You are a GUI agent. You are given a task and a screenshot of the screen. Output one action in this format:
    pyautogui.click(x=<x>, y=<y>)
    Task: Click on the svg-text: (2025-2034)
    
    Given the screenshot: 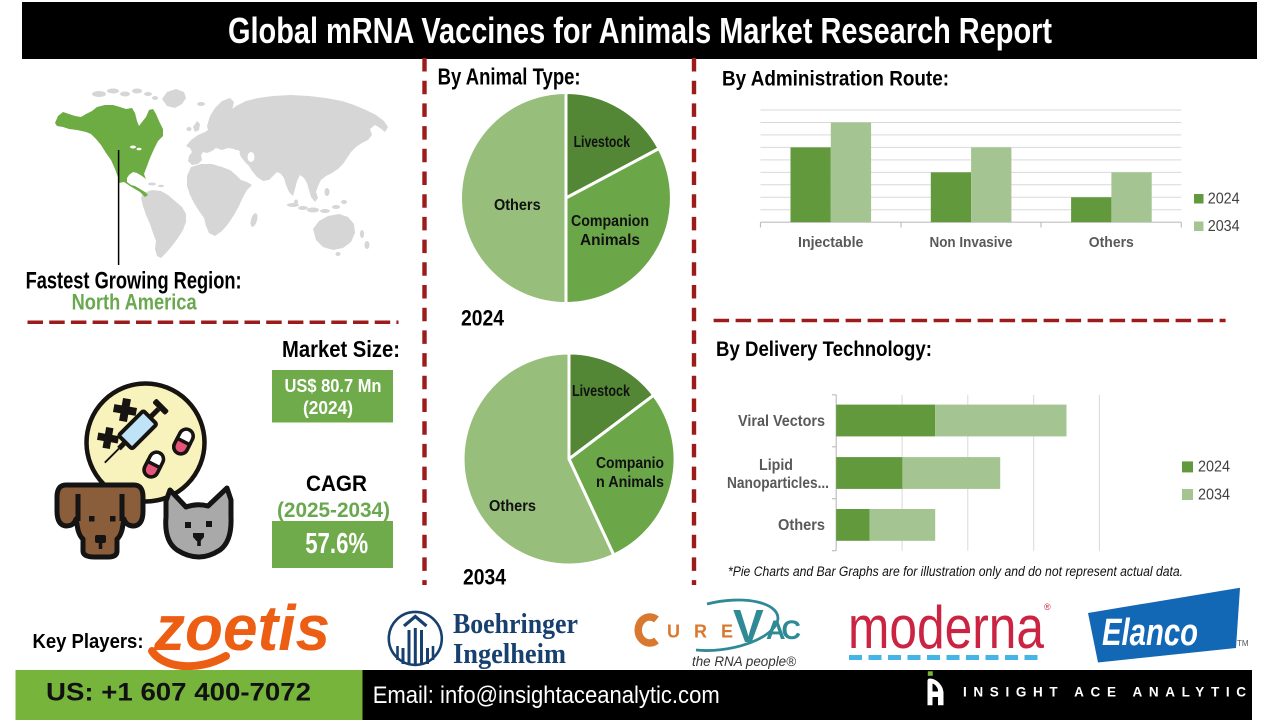 What is the action you would take?
    pyautogui.click(x=333, y=510)
    